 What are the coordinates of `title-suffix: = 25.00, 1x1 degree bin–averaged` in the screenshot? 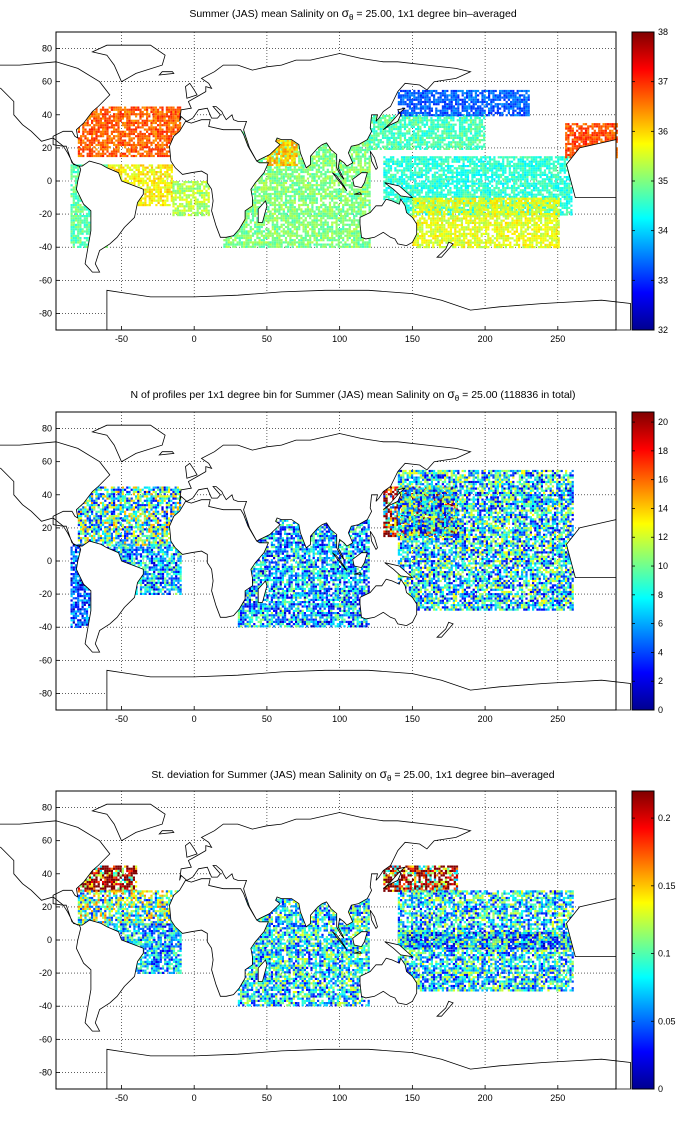 It's located at (435, 14).